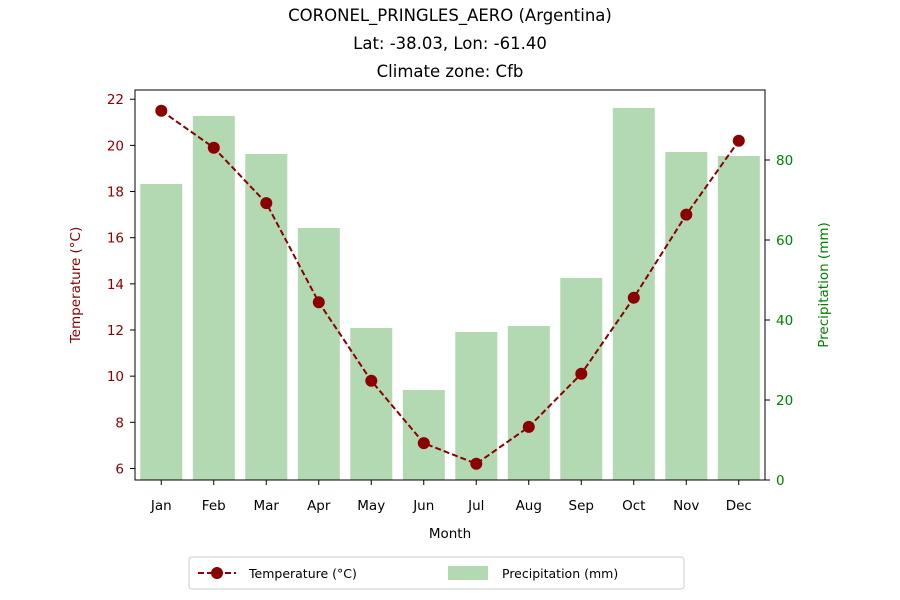  What do you see at coordinates (581, 373) in the screenshot?
I see `temperature-point-sep` at bounding box center [581, 373].